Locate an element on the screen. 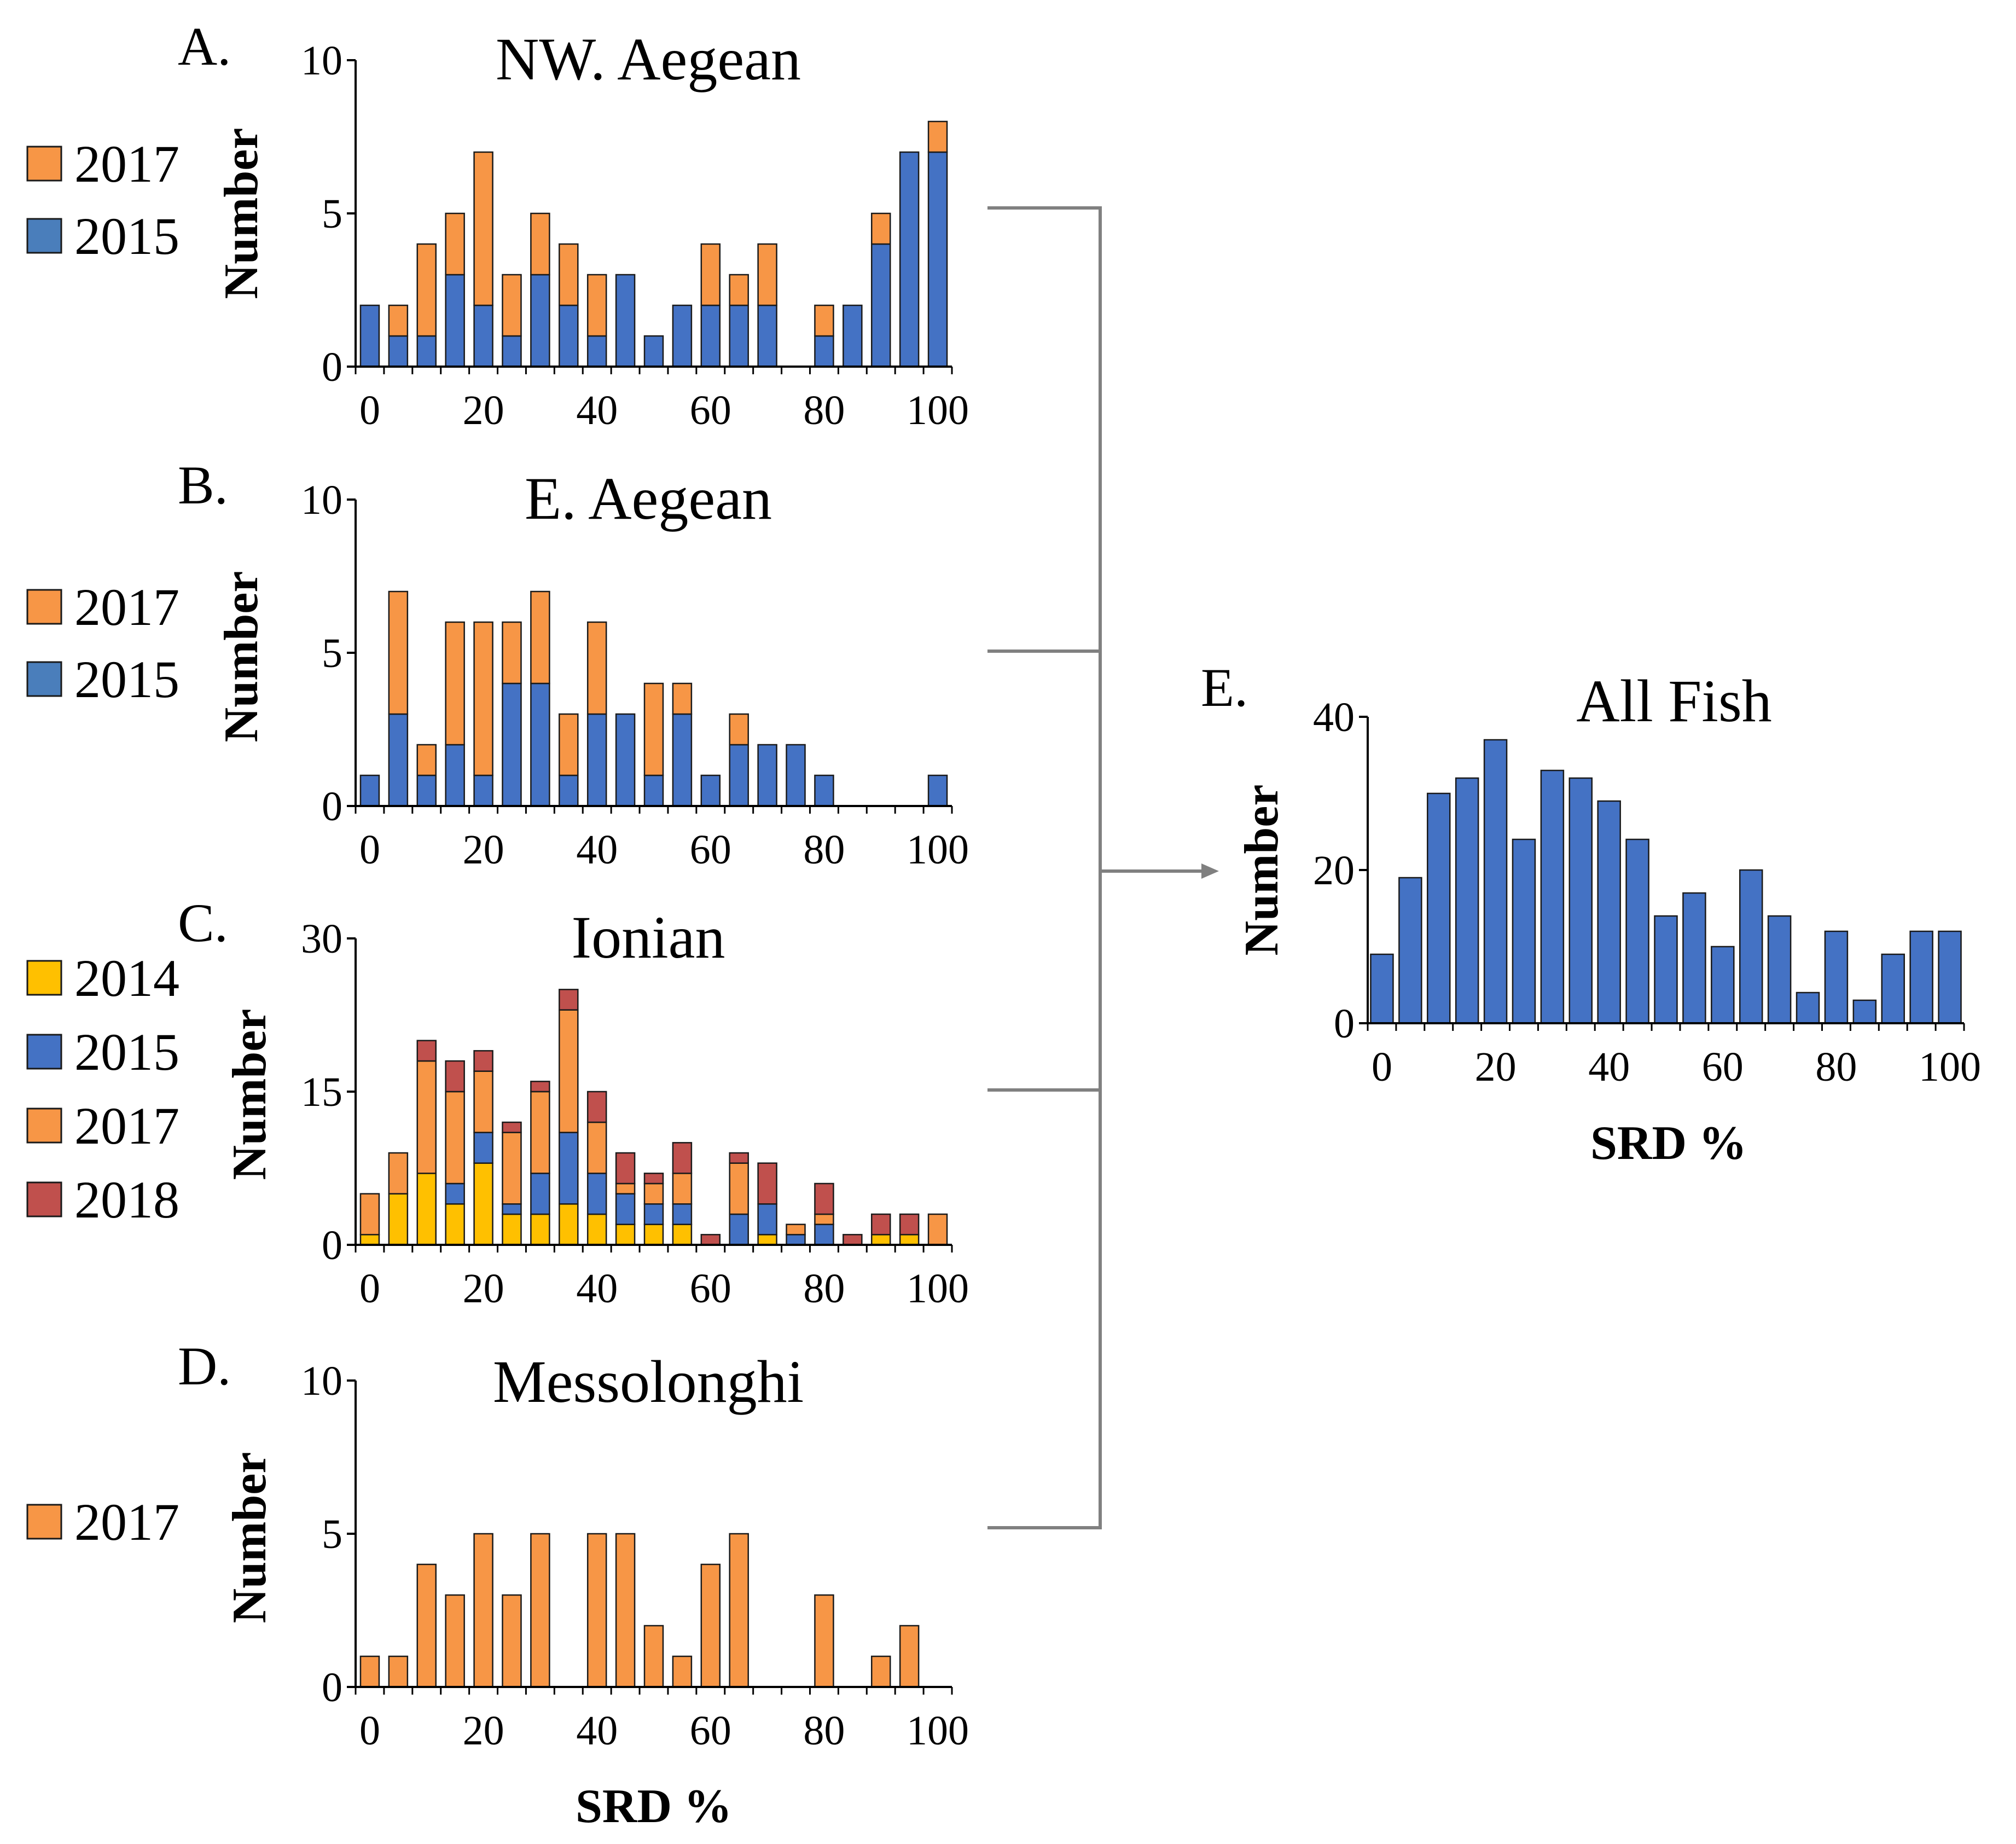 Image resolution: width=2016 pixels, height=1844 pixels. connector-arrow-head is located at coordinates (1210, 871).